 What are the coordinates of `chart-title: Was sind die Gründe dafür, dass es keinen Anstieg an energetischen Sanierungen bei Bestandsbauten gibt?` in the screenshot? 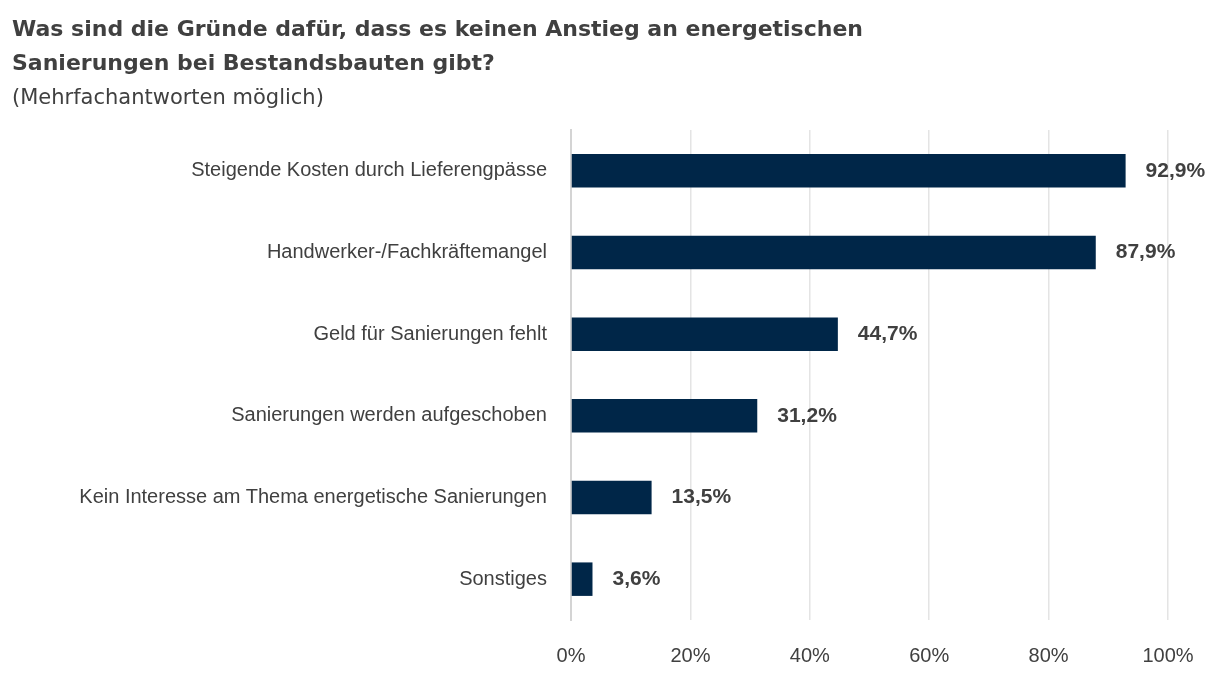 It's located at (437, 45).